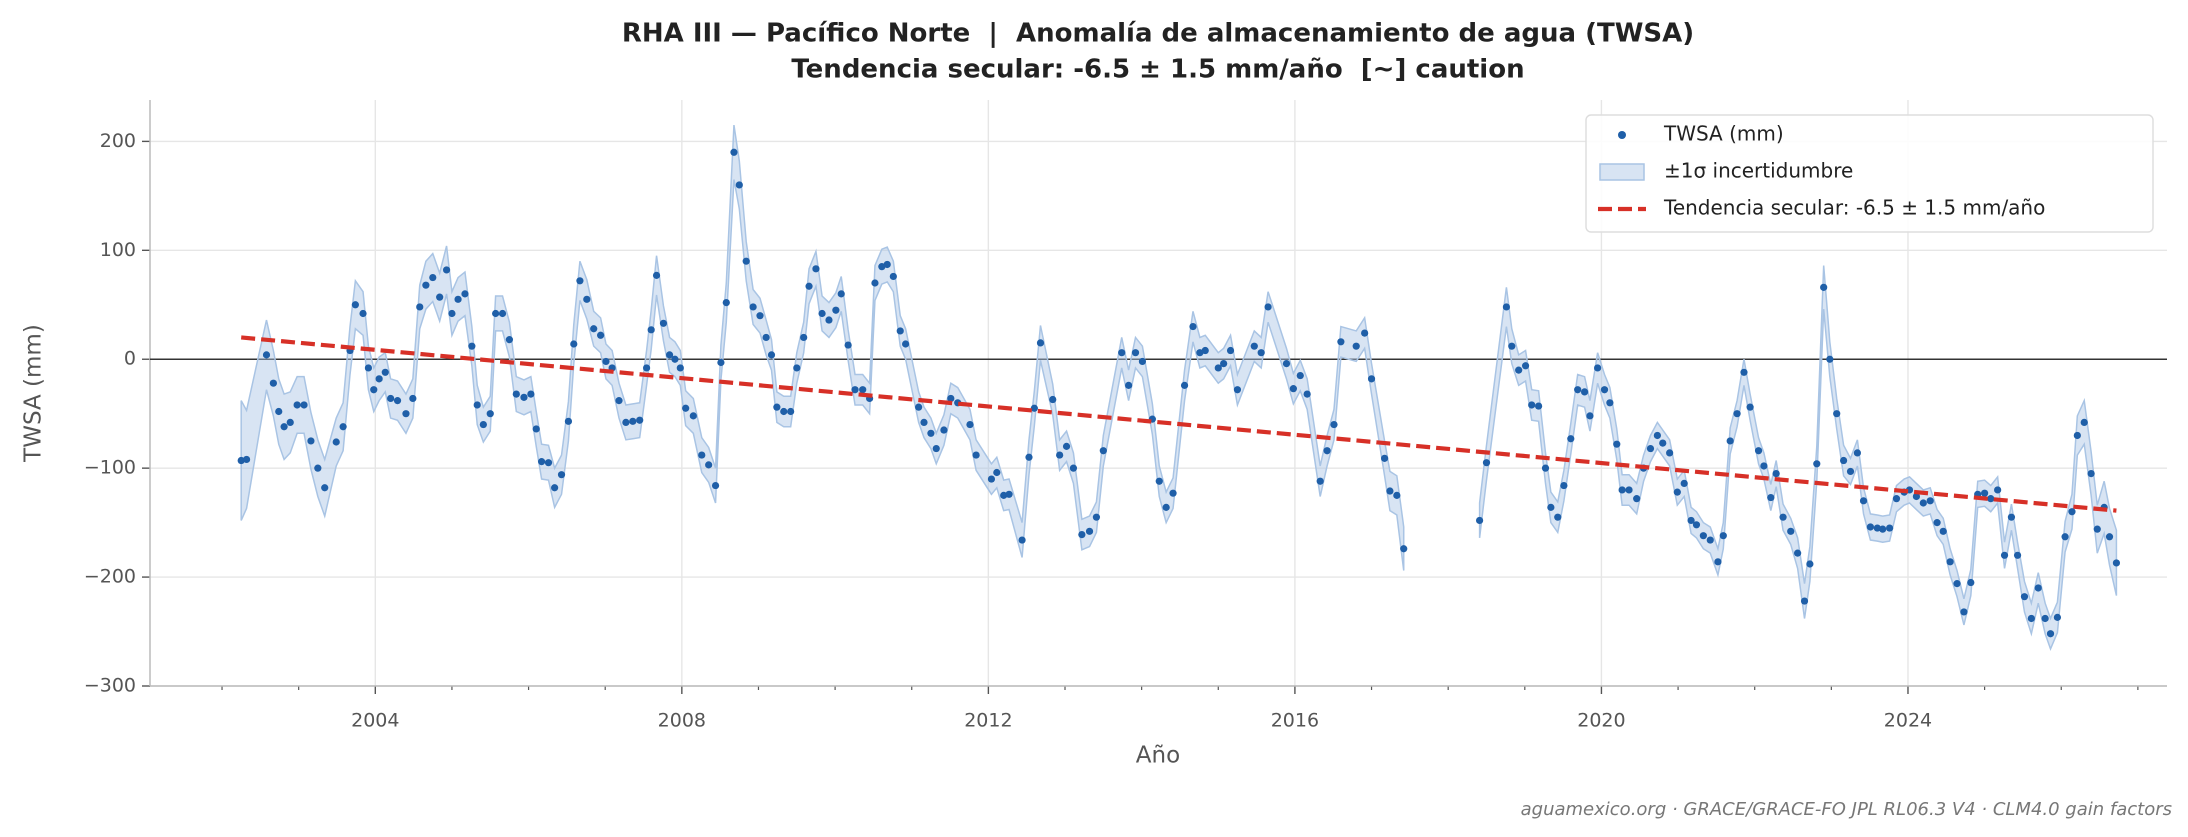  Describe the element at coordinates (110, 686) in the screenshot. I see `y-tick-label: −300` at that location.